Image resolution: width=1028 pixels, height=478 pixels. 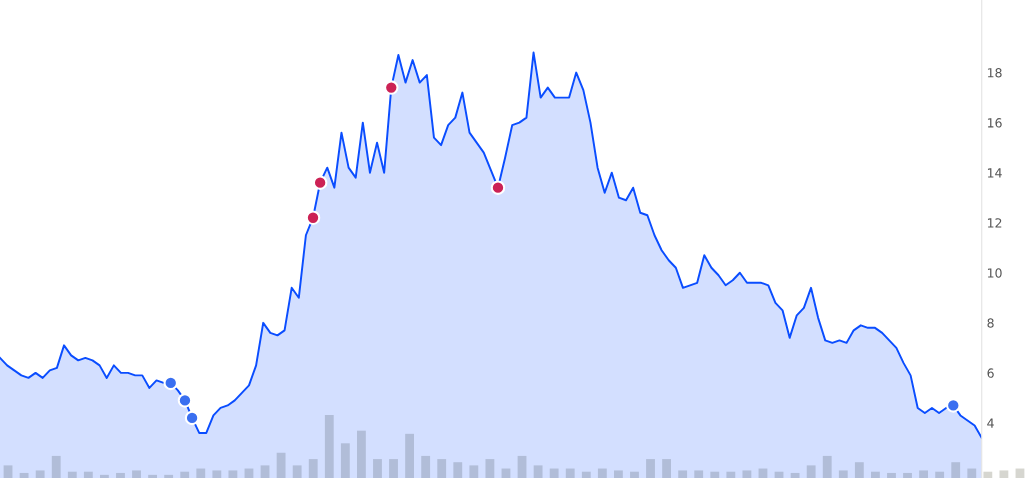 What do you see at coordinates (990, 373) in the screenshot?
I see `y-tick-label: 6` at bounding box center [990, 373].